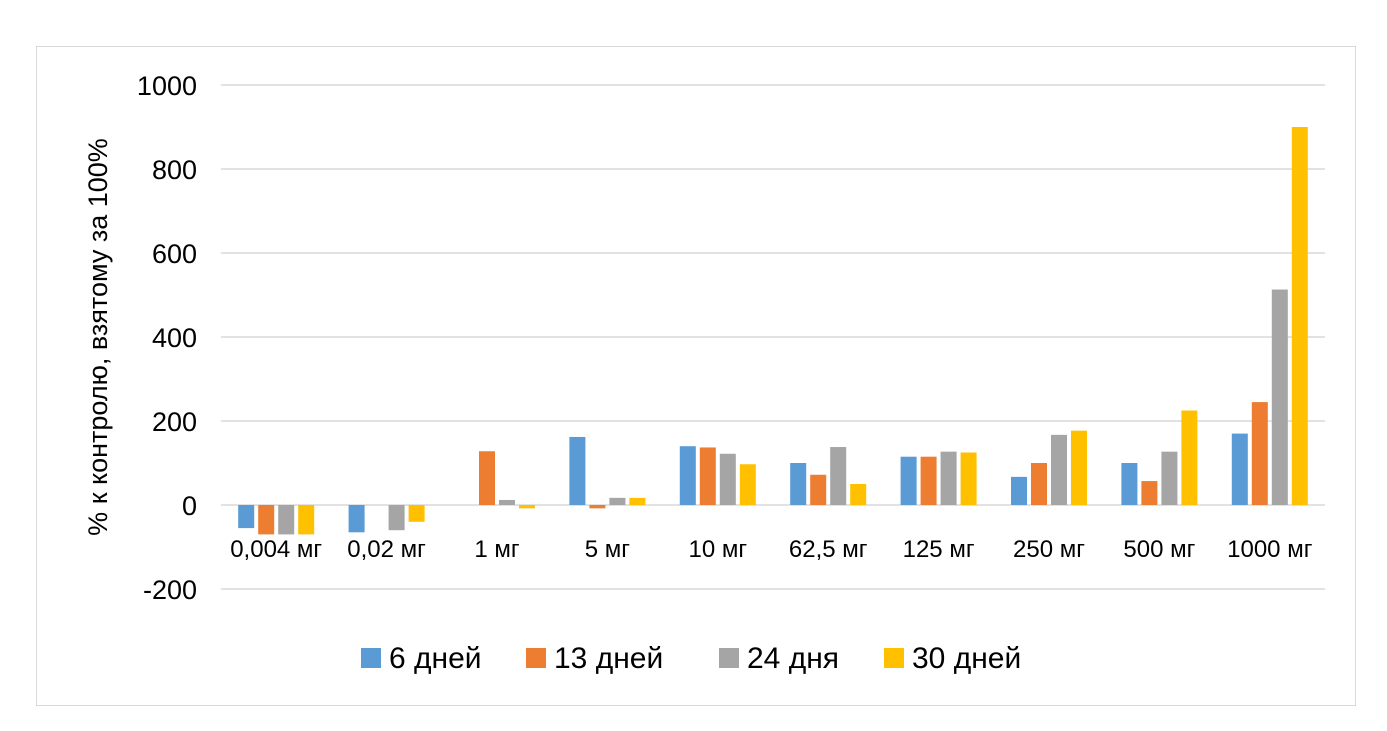 This screenshot has width=1387, height=731. I want to click on legend-label: 30 дней, so click(966, 658).